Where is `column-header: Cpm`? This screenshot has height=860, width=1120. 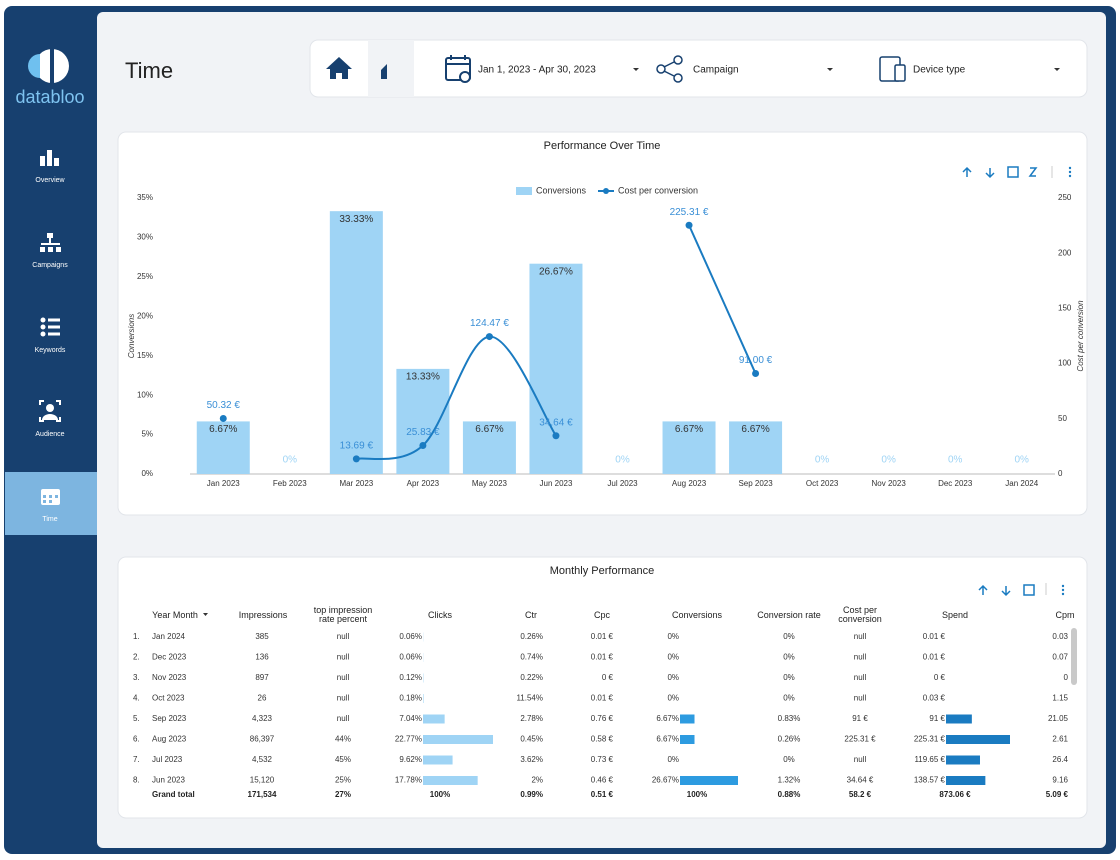
column-header: Cpm is located at coordinates (1065, 614).